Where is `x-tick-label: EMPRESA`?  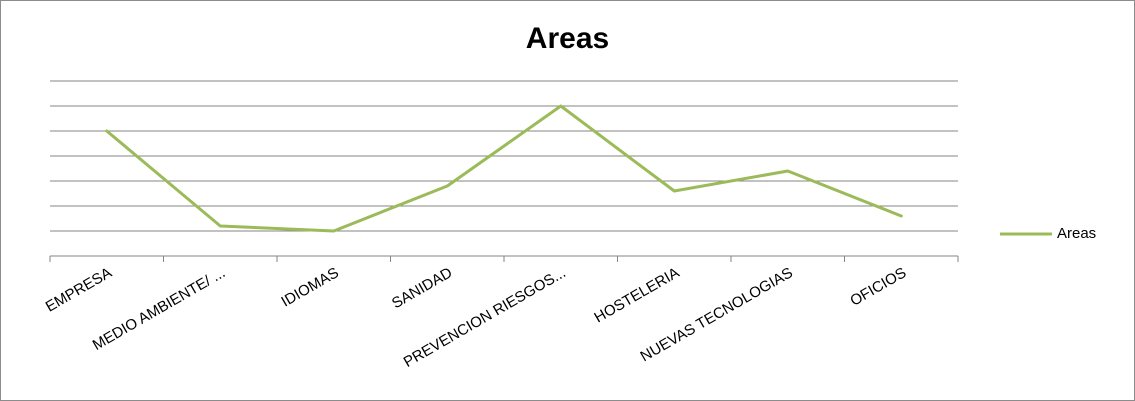 x-tick-label: EMPRESA is located at coordinates (79, 289).